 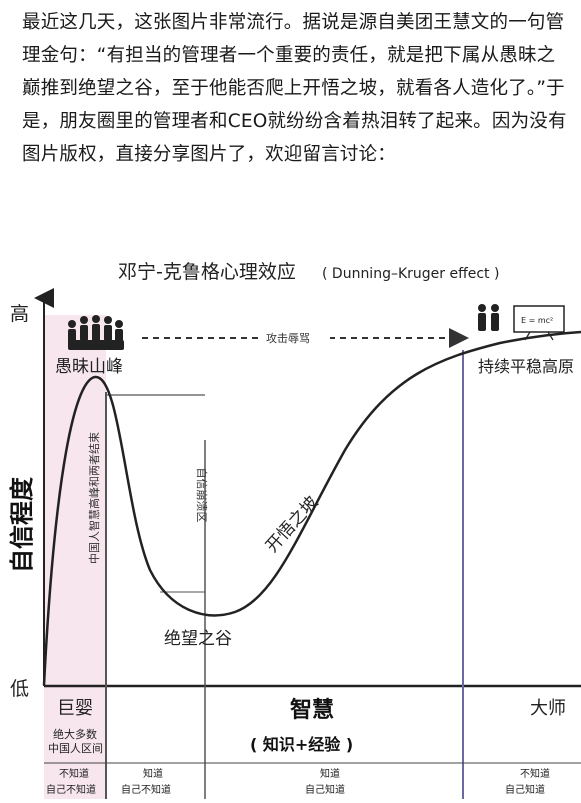 I want to click on col2-bottom: 自己不知道, so click(x=146, y=789).